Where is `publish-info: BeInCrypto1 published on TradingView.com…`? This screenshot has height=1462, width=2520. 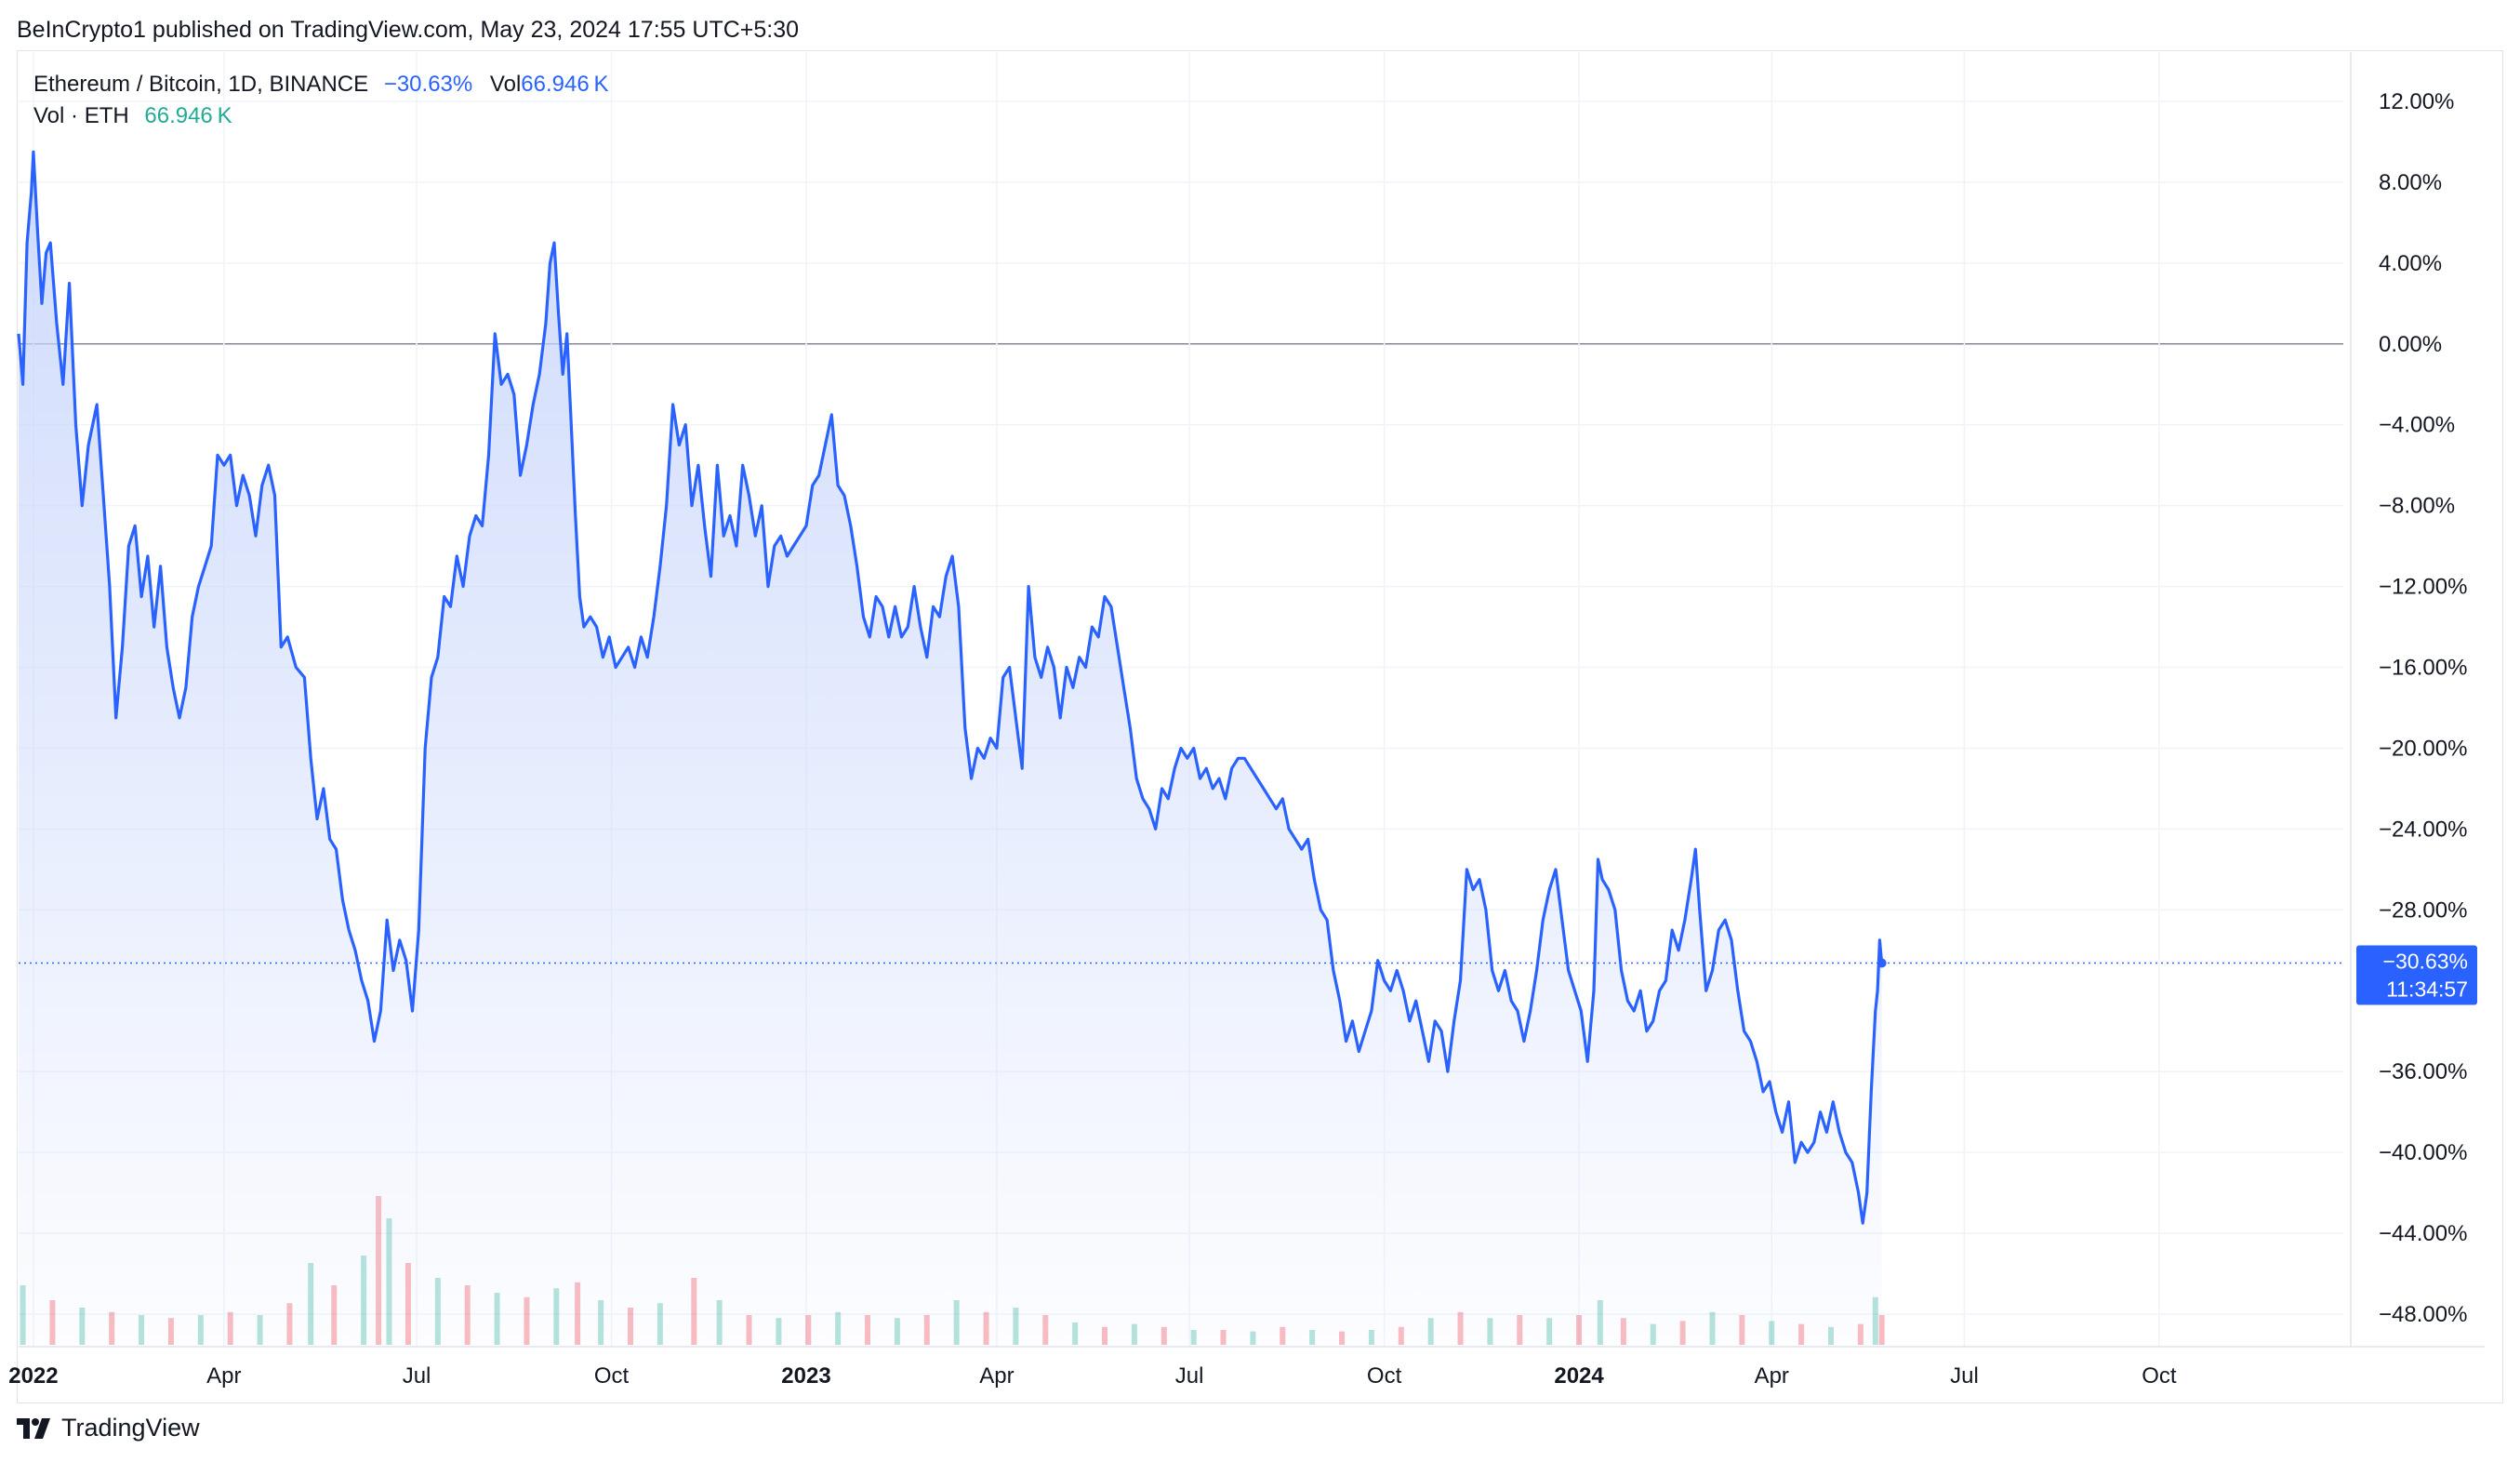
publish-info: BeInCrypto1 published on TradingView.com… is located at coordinates (408, 30).